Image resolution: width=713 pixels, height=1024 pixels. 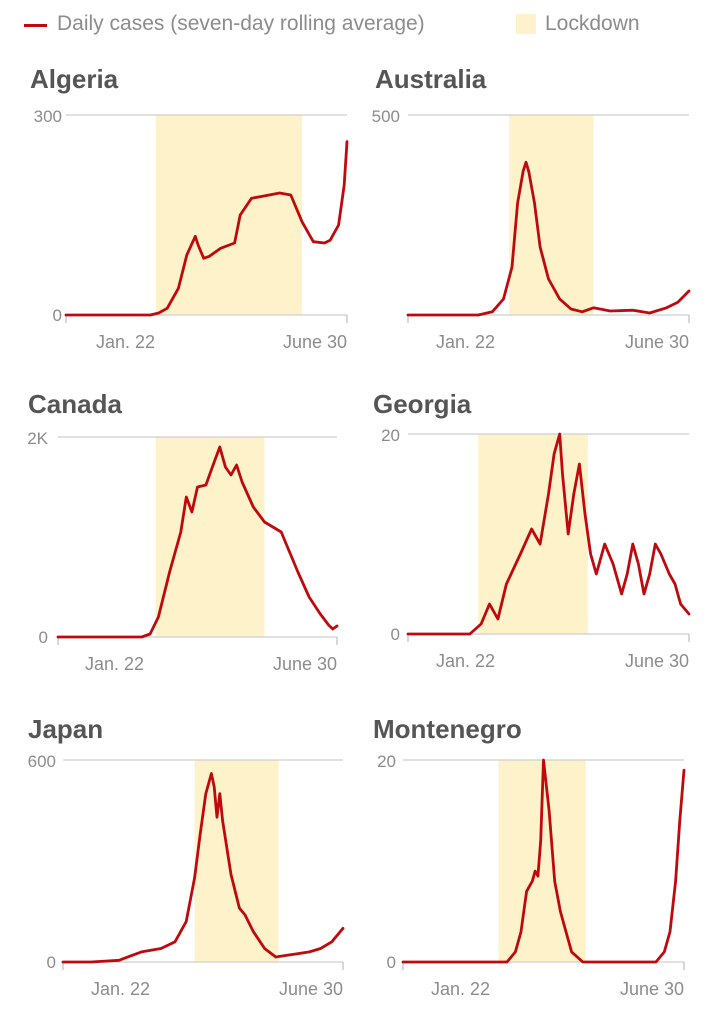 I want to click on canada-y-tick-max: 2K, so click(x=37, y=438).